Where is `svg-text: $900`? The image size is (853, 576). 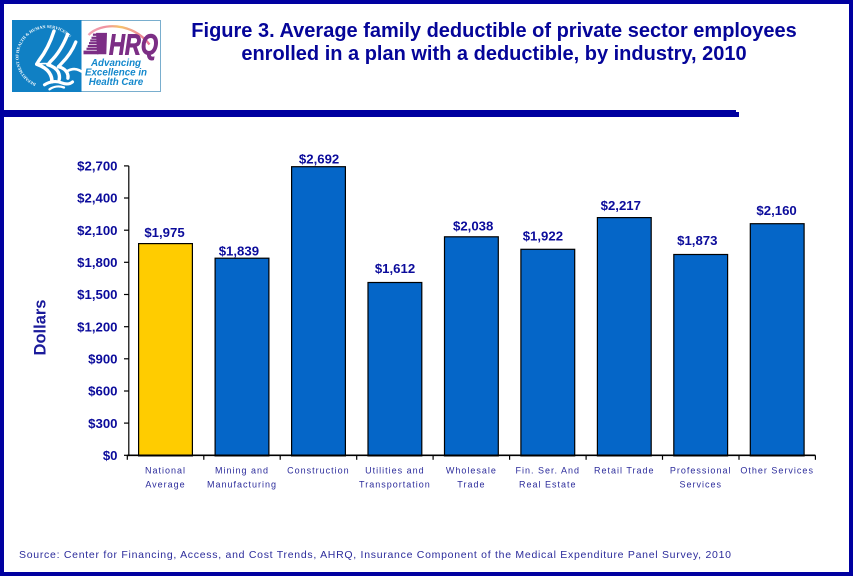
svg-text: $900 is located at coordinates (102, 359).